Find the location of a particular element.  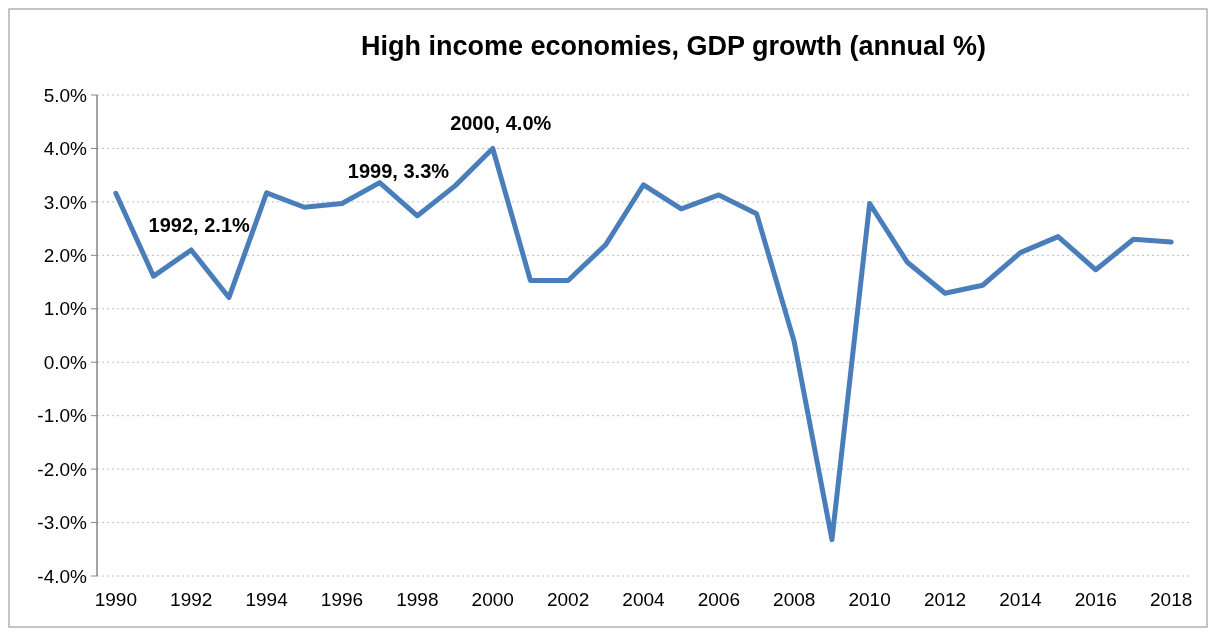

x-tick-label: 2006 is located at coordinates (719, 599).